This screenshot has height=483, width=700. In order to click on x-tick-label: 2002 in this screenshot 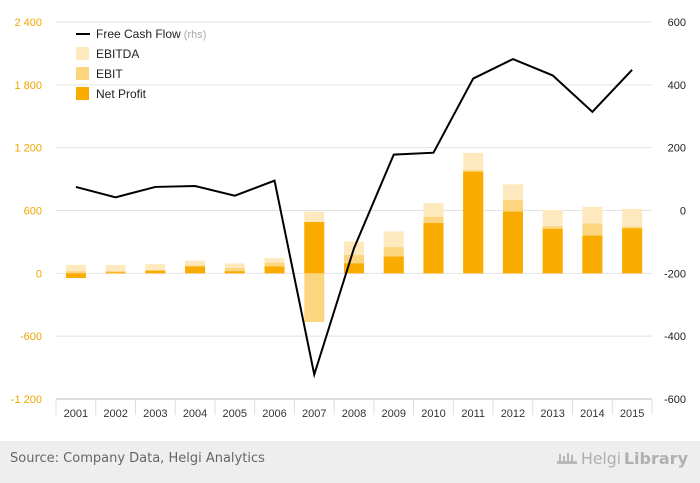, I will do `click(115, 414)`.